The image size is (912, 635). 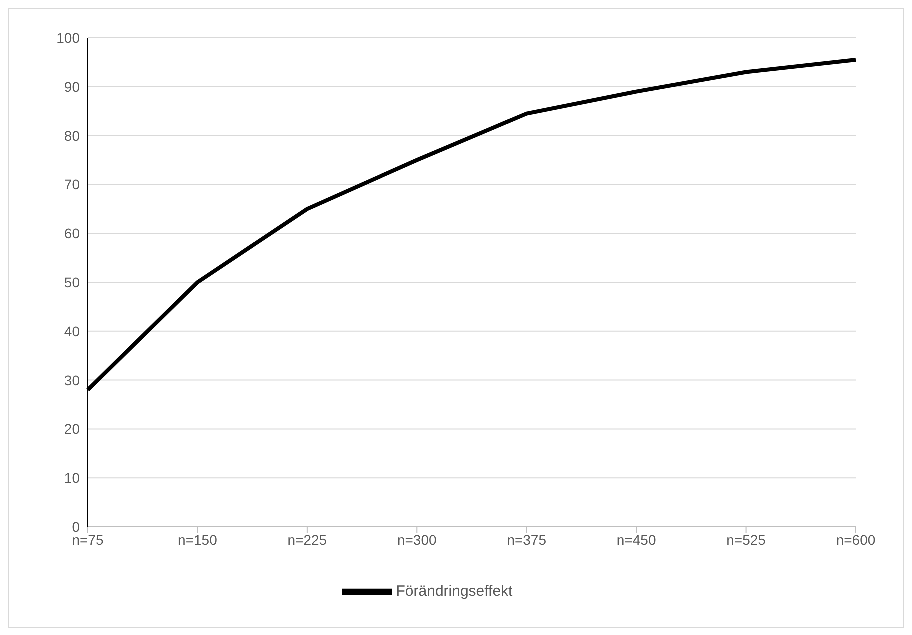 What do you see at coordinates (856, 540) in the screenshot?
I see `x-tick-label: n=600` at bounding box center [856, 540].